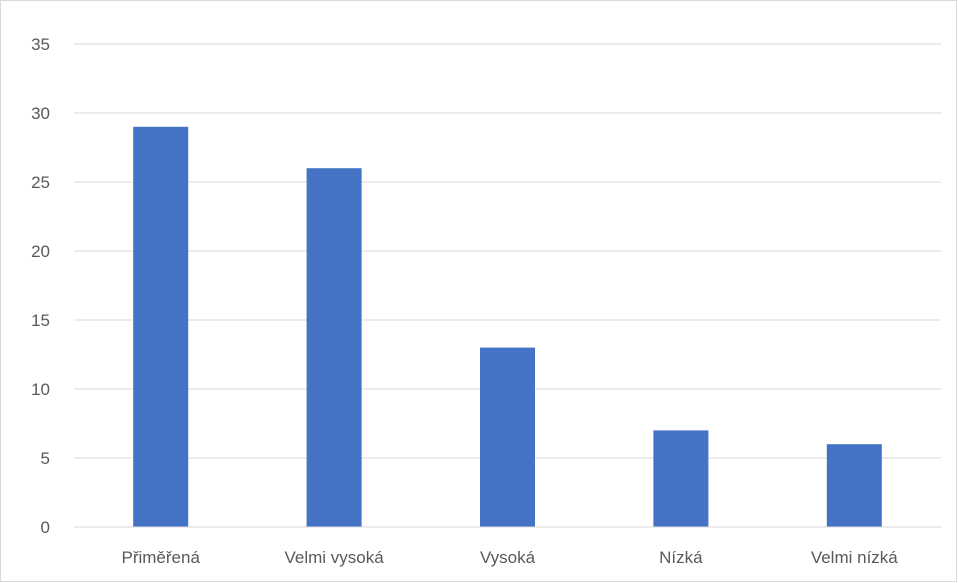 The width and height of the screenshot is (958, 583). Describe the element at coordinates (334, 557) in the screenshot. I see `x-tick-label: Velmi vysoká` at that location.